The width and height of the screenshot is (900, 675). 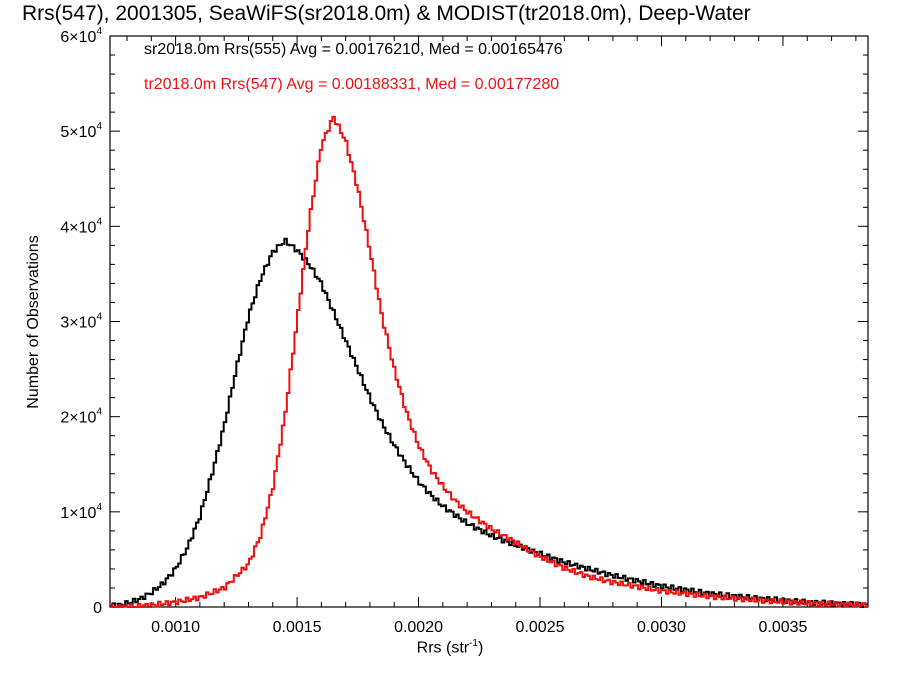 What do you see at coordinates (443, 648) in the screenshot?
I see `x-axis-label-text: Rrs (str` at bounding box center [443, 648].